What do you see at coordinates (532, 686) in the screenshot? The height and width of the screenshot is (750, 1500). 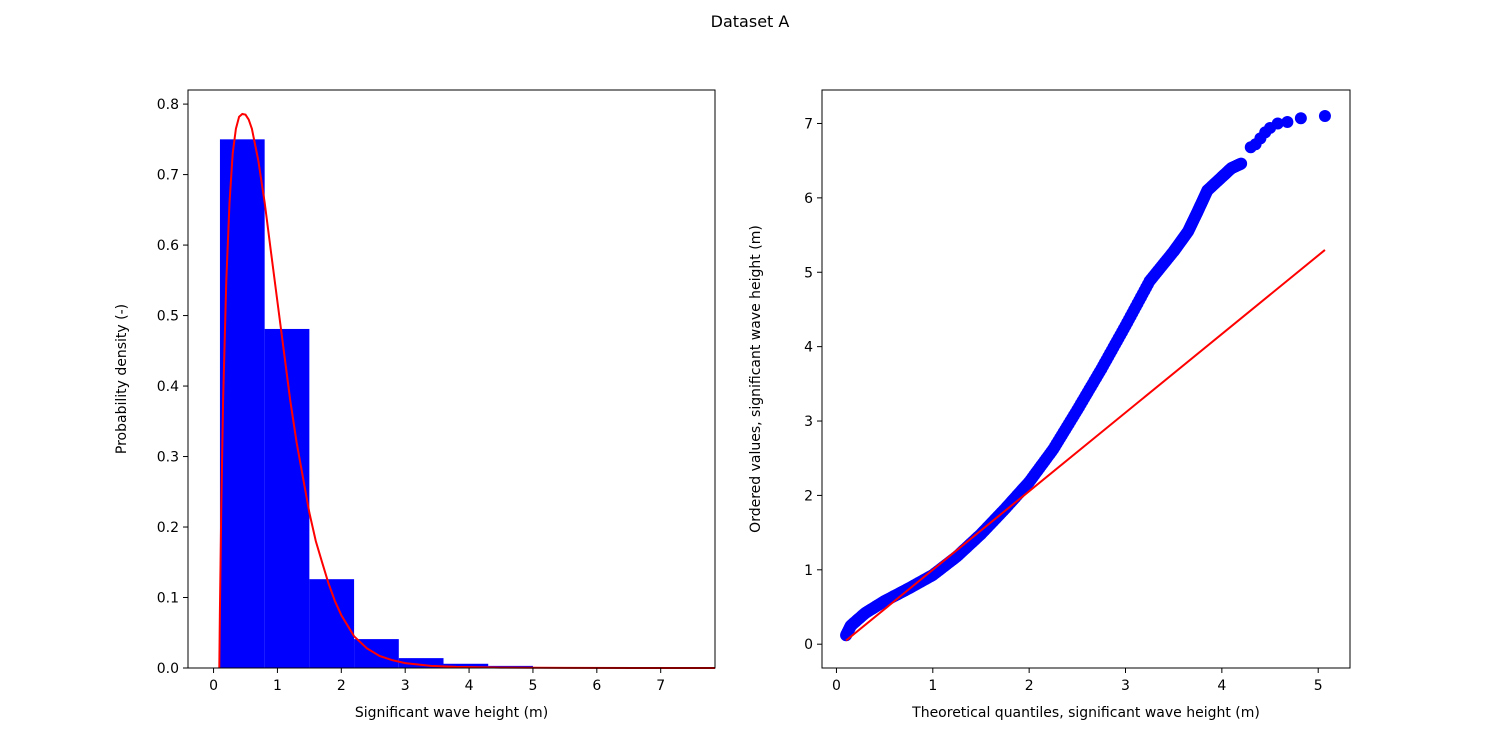 I see `hist-x-tick-label: 5` at bounding box center [532, 686].